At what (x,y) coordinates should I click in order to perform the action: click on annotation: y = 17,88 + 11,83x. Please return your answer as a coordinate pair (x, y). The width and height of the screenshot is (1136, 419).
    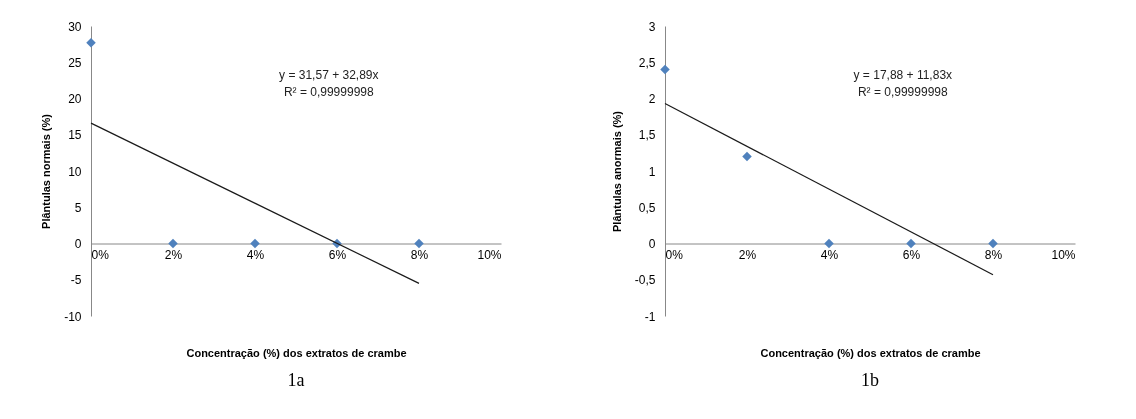
    Looking at the image, I should click on (903, 75).